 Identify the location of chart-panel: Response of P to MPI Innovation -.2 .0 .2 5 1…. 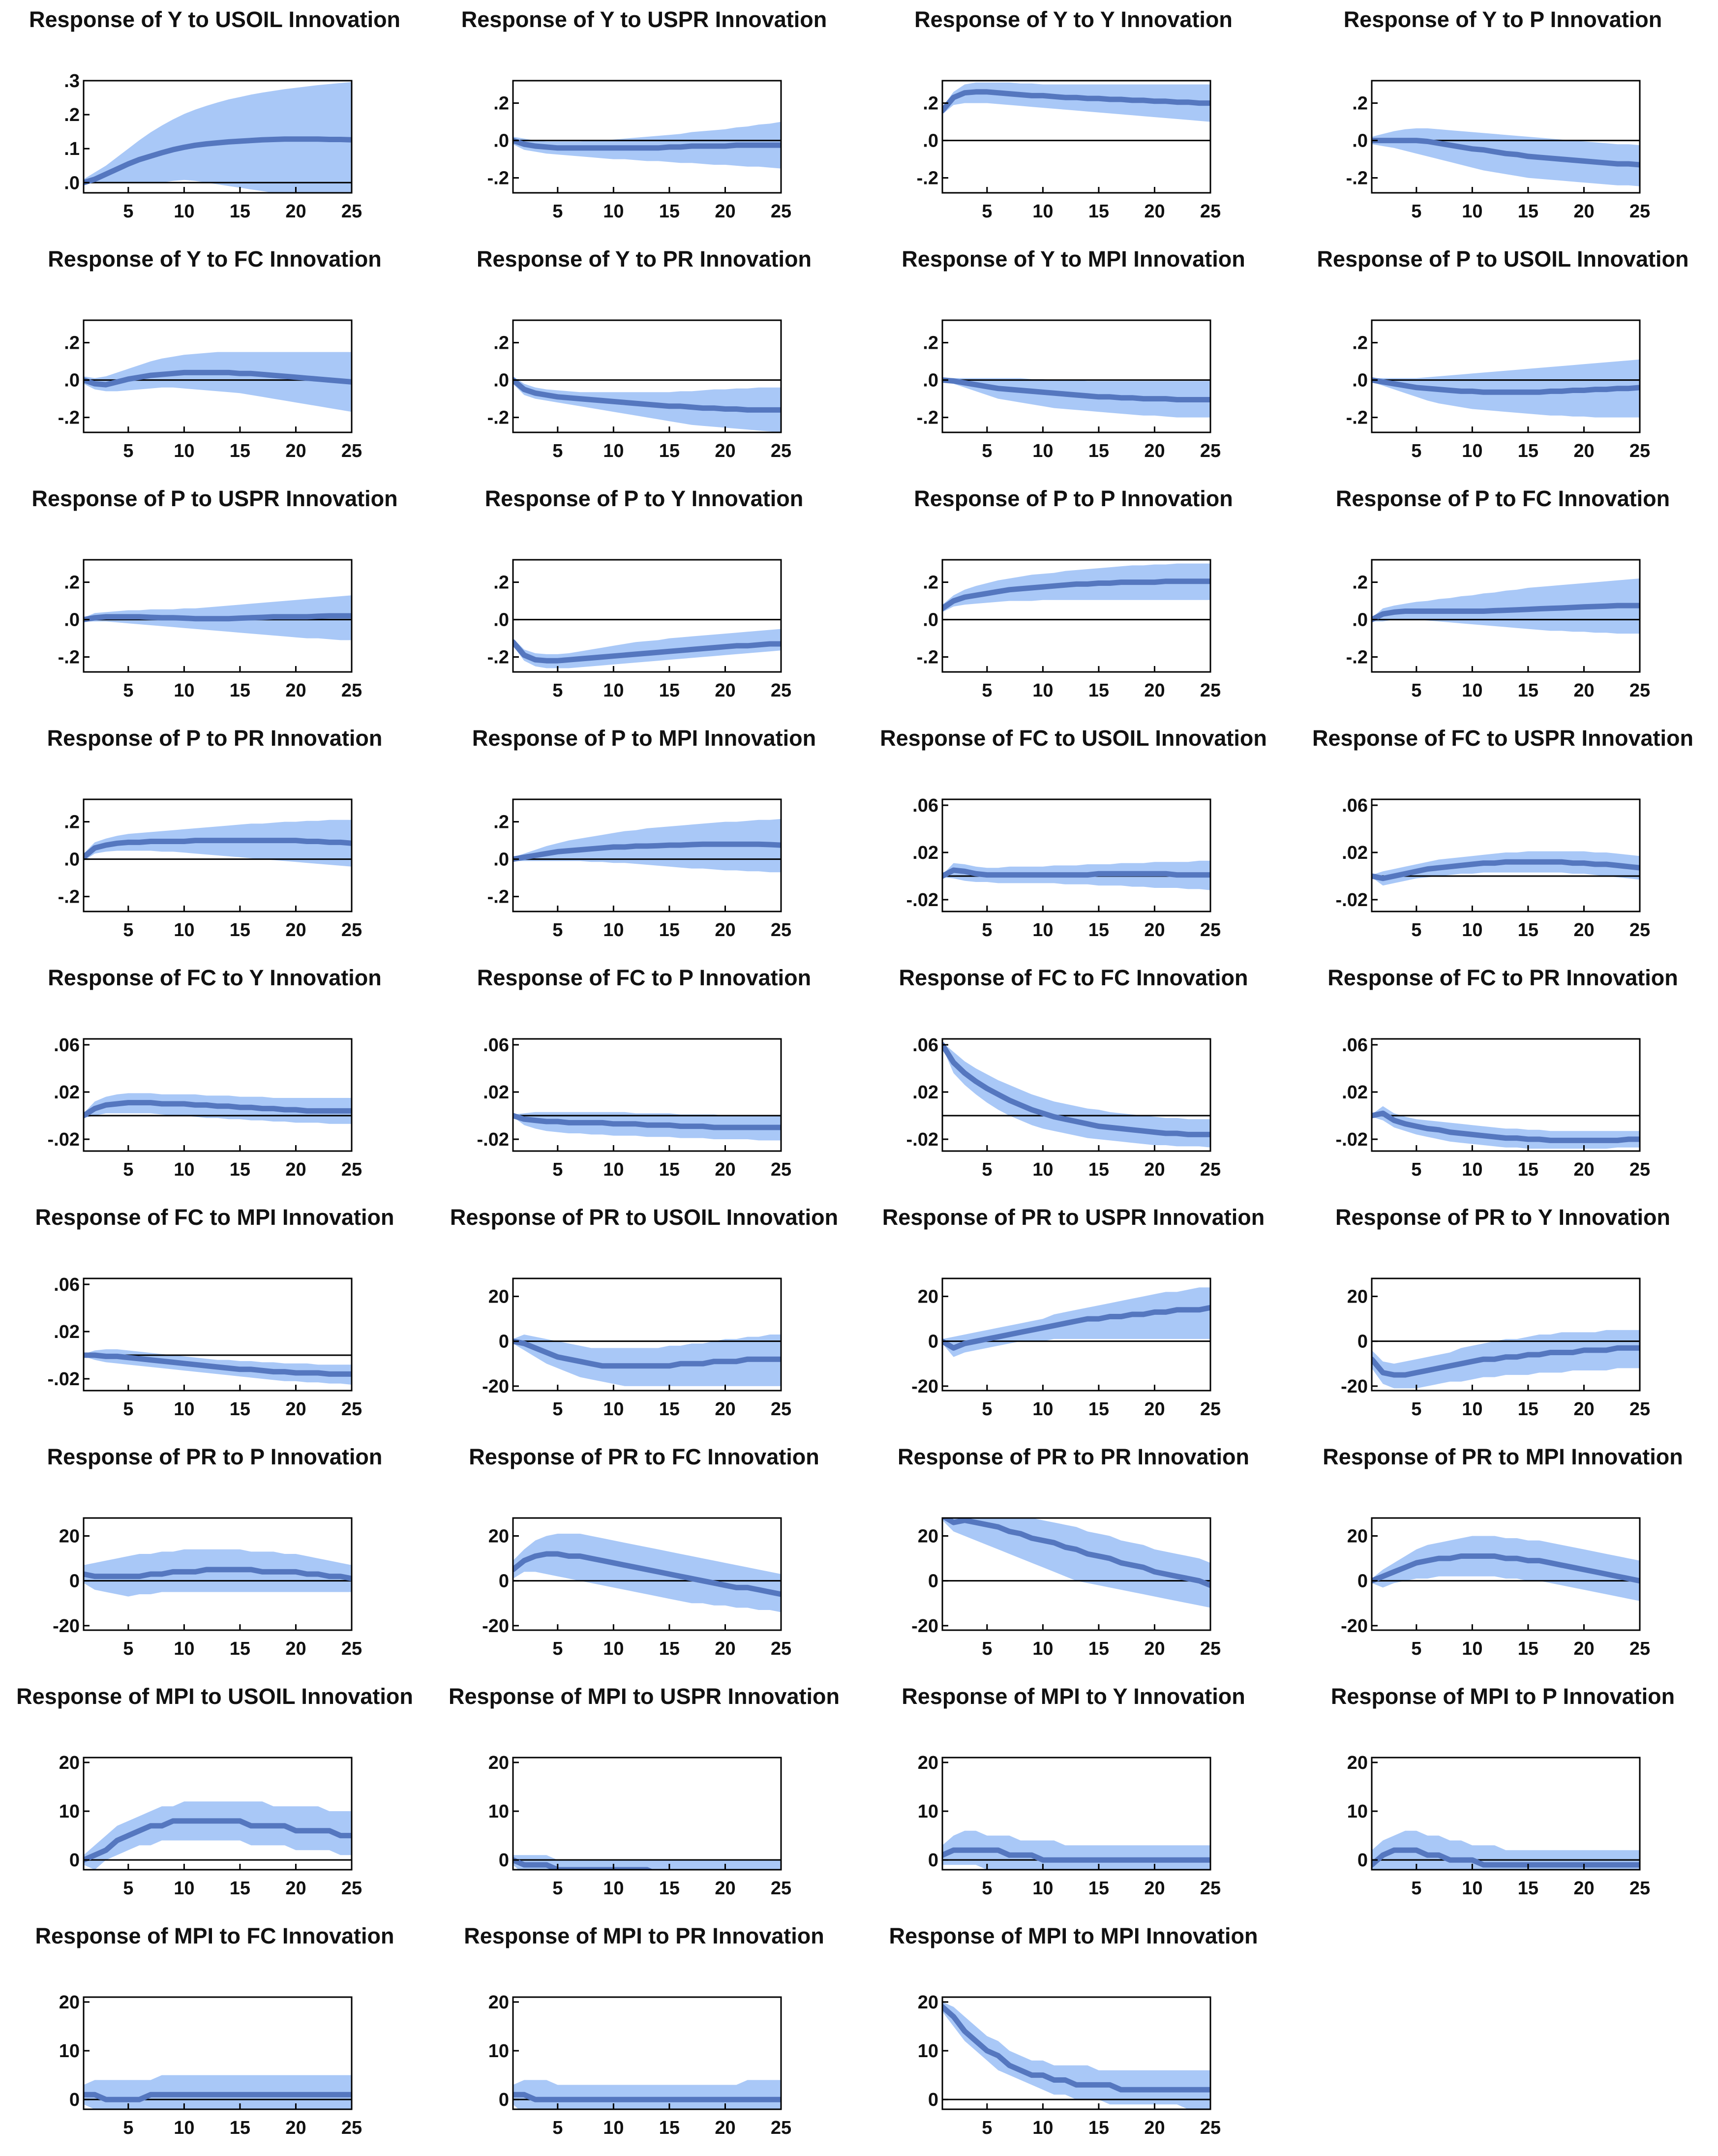
(644, 838).